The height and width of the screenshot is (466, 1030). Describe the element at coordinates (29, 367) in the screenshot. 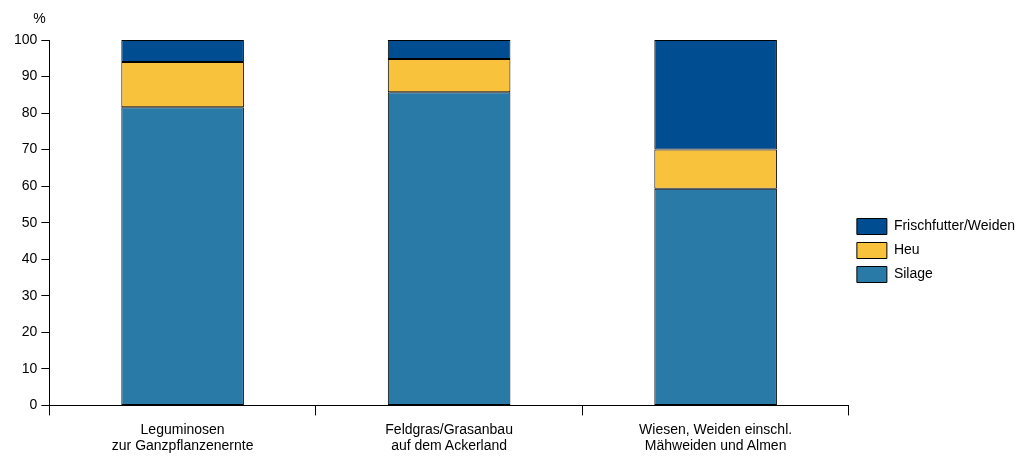

I see `y-tick-label: 10` at that location.